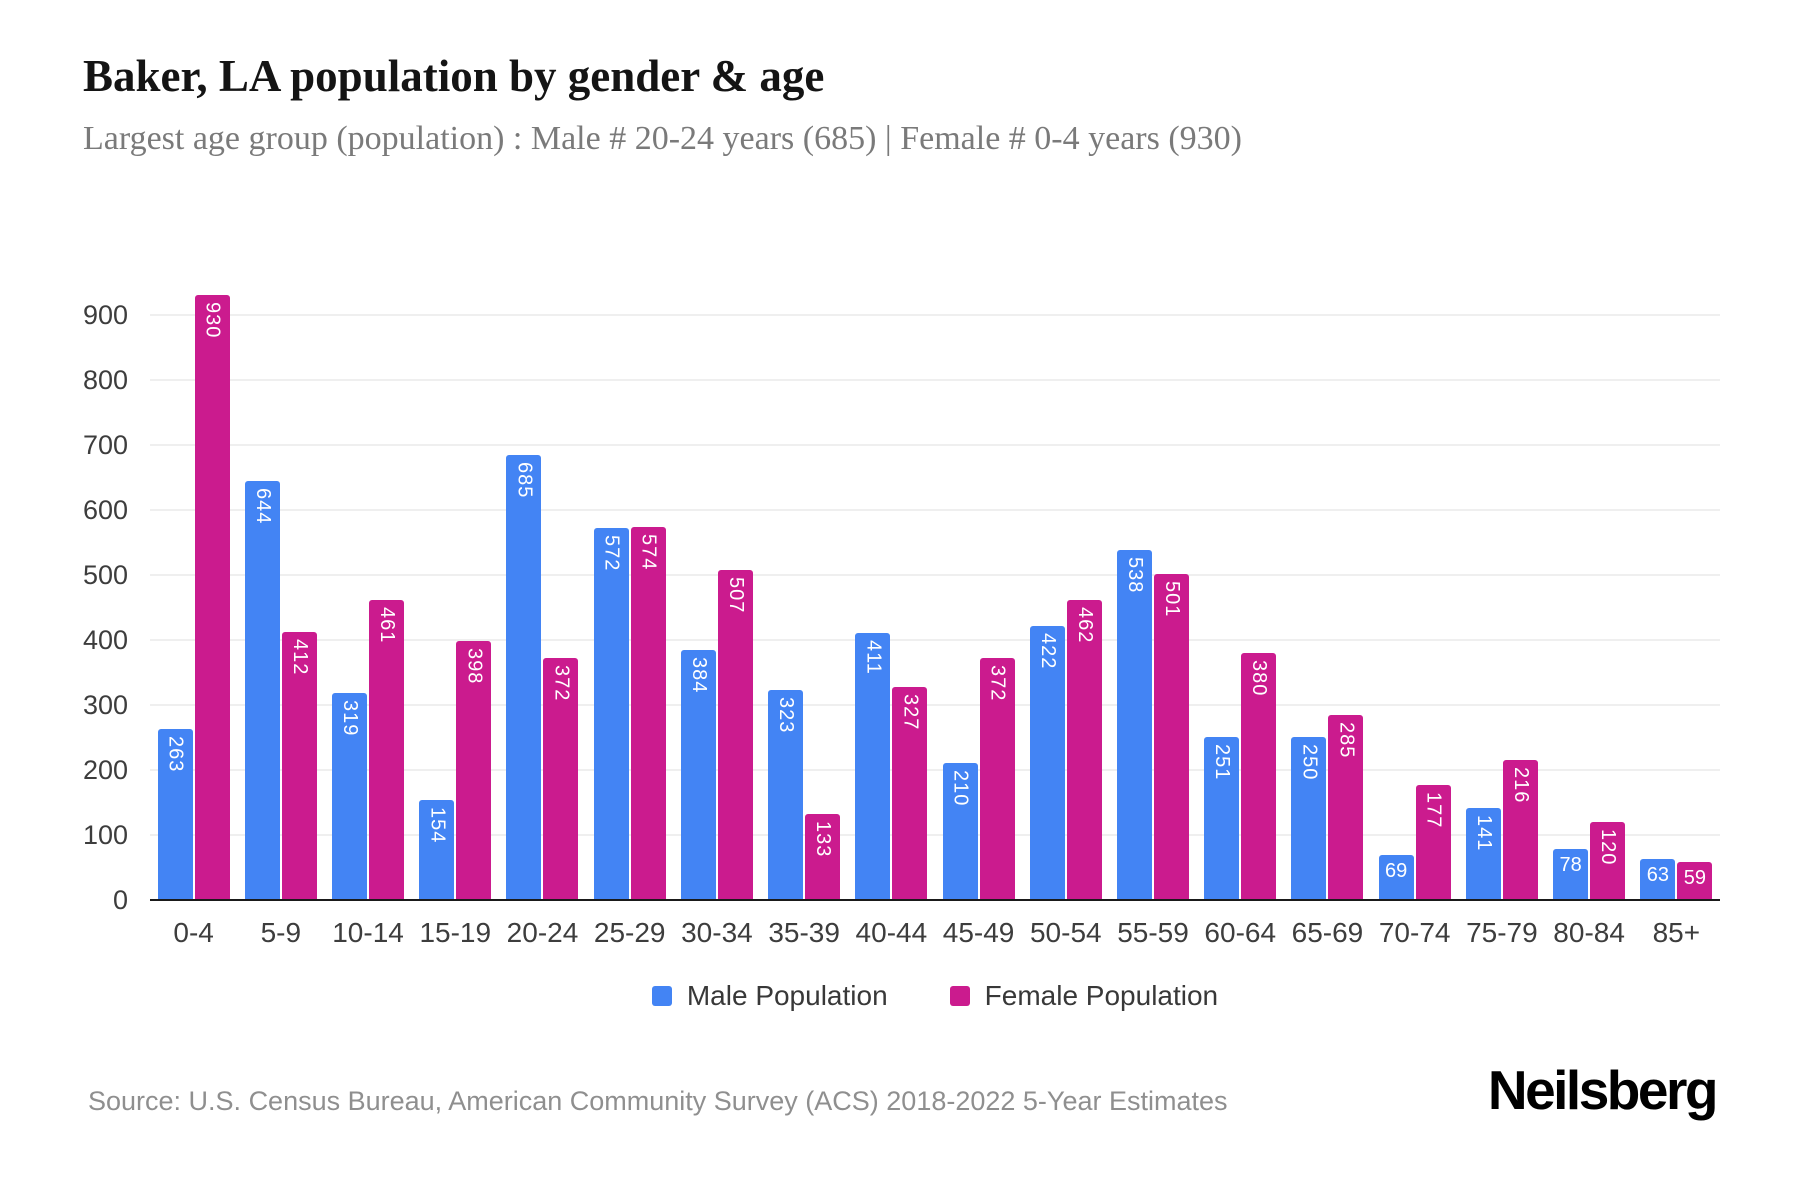  Describe the element at coordinates (120, 900) in the screenshot. I see `y-axis-tick-label: 0` at that location.